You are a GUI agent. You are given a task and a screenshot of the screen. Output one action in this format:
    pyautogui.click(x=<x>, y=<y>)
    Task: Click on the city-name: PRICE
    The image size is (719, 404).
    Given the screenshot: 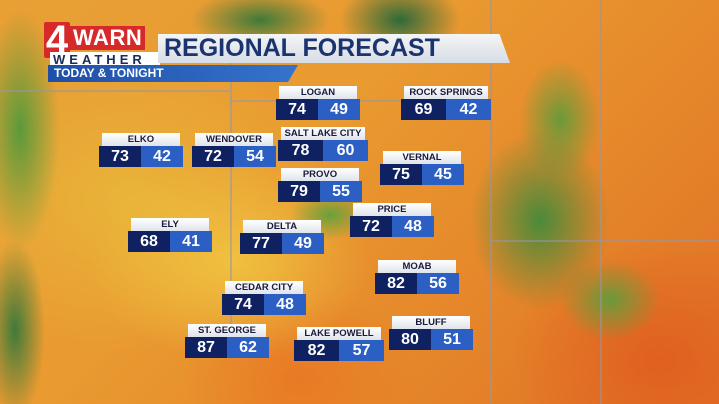 What is the action you would take?
    pyautogui.click(x=392, y=209)
    